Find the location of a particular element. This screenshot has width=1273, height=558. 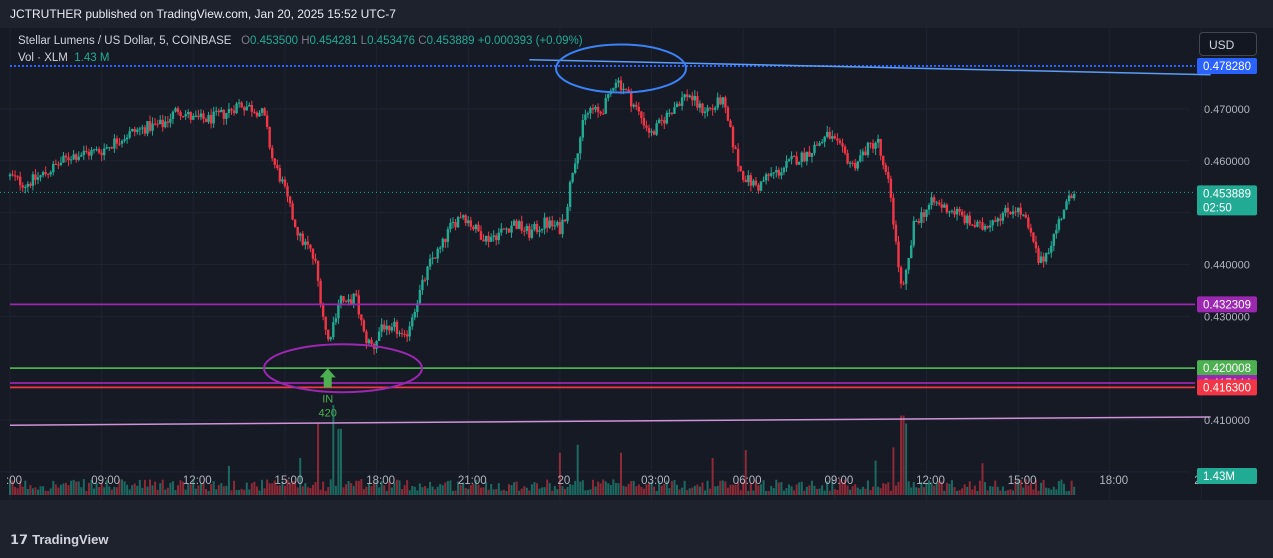

level-price-label: 0.416300 is located at coordinates (1227, 388).